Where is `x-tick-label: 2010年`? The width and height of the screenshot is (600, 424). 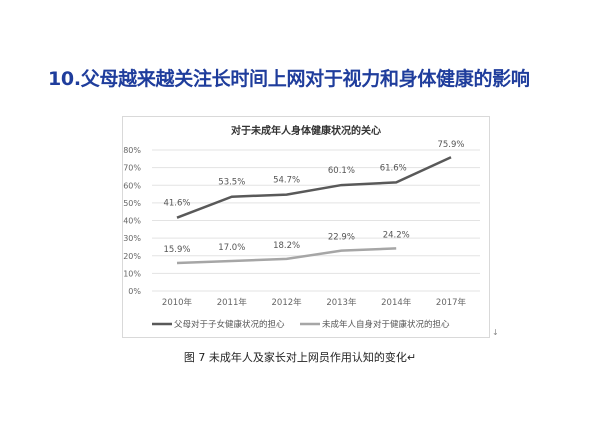 x-tick-label: 2010年 is located at coordinates (177, 302).